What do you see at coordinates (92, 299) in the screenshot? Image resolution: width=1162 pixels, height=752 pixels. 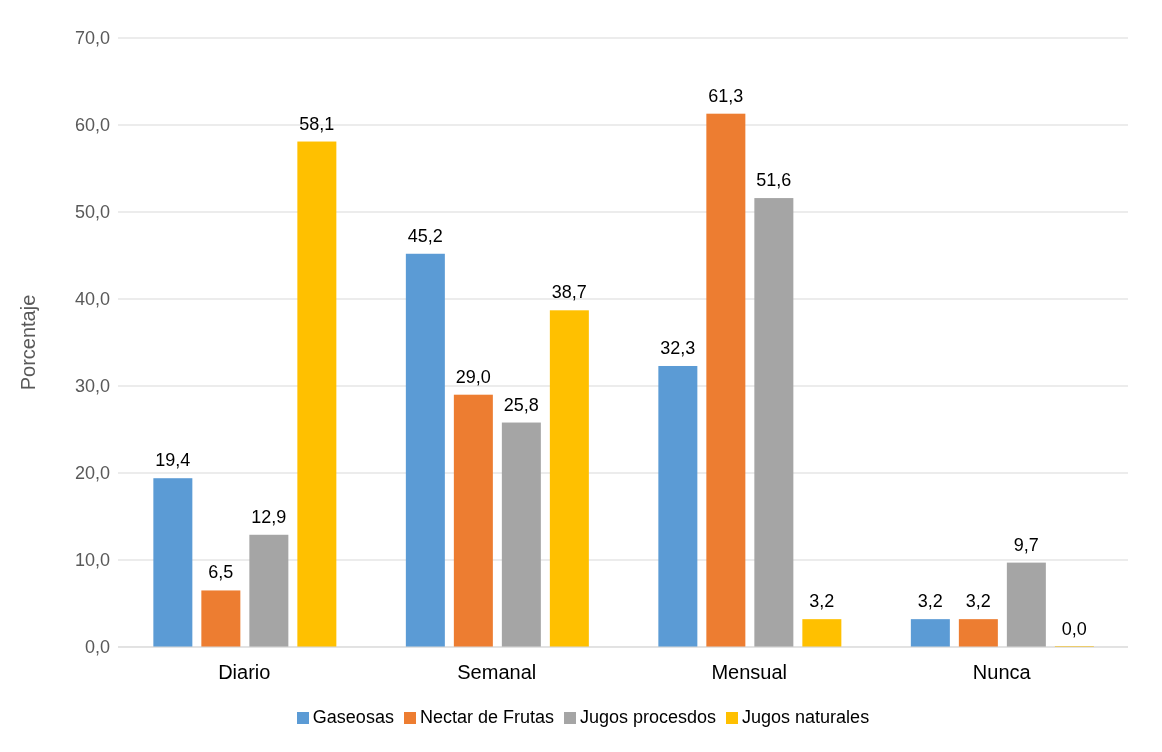 I see `y-tick-label: 40,0` at bounding box center [92, 299].